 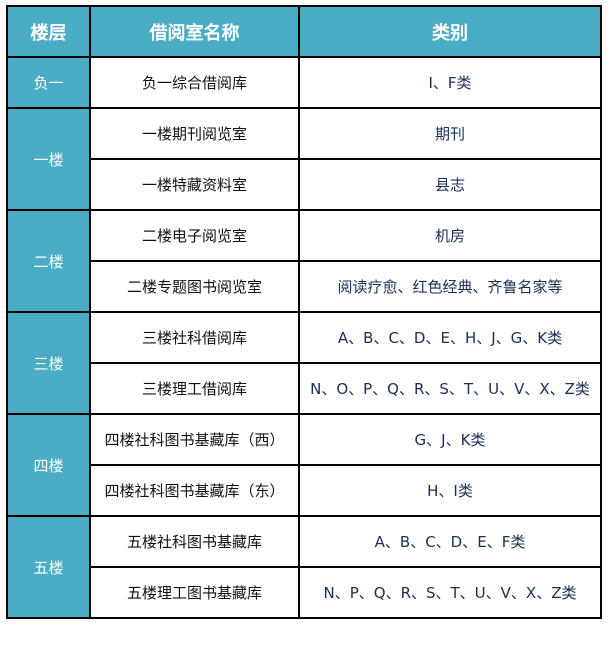 I want to click on category-cell: 阅读疗愈、红色经典、齐鲁名家等, so click(x=450, y=286).